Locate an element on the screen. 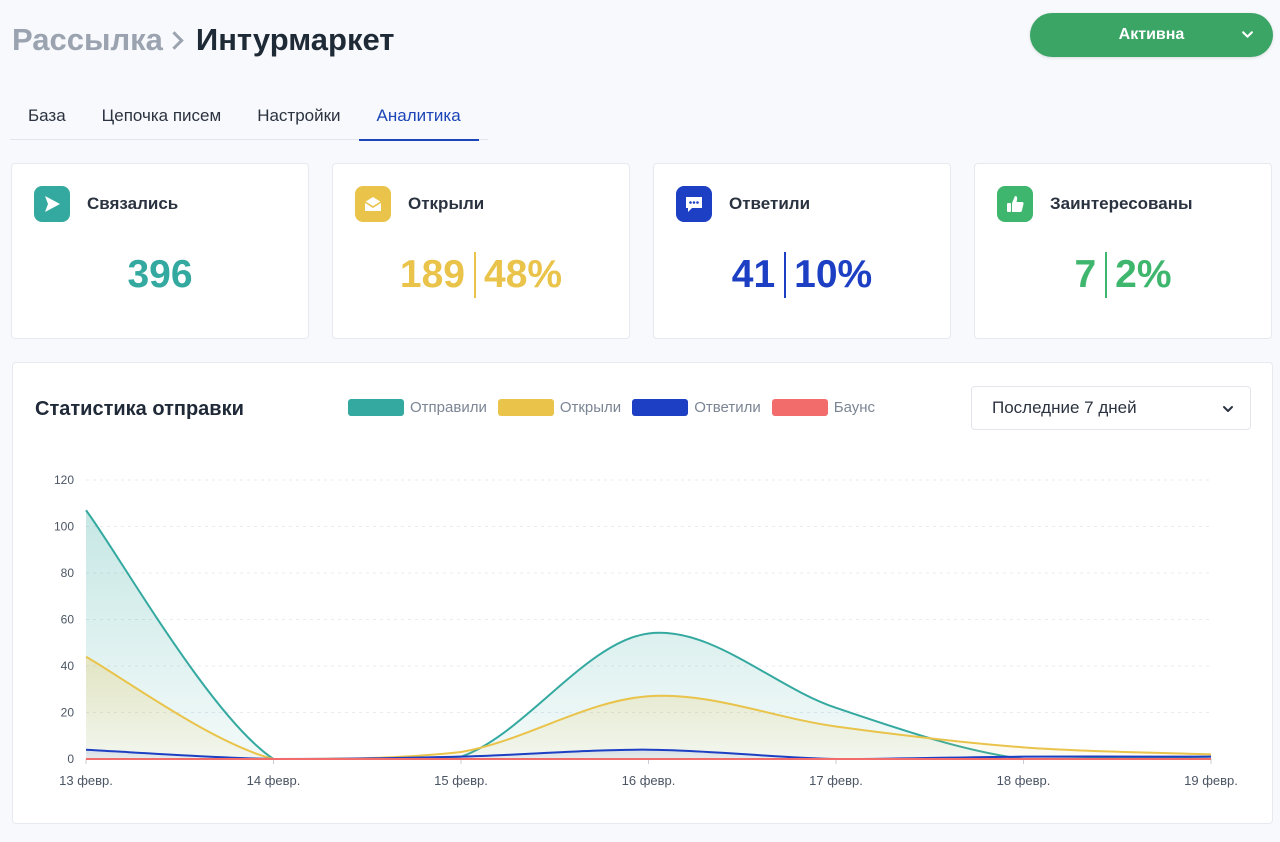  stat-percent: 48% is located at coordinates (523, 274).